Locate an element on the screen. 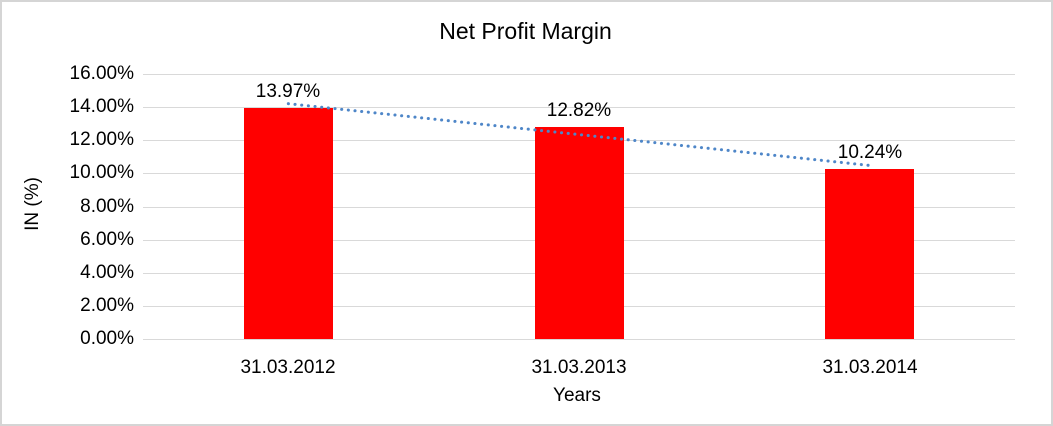  y-tick-label: 12.00% is located at coordinates (101, 139).